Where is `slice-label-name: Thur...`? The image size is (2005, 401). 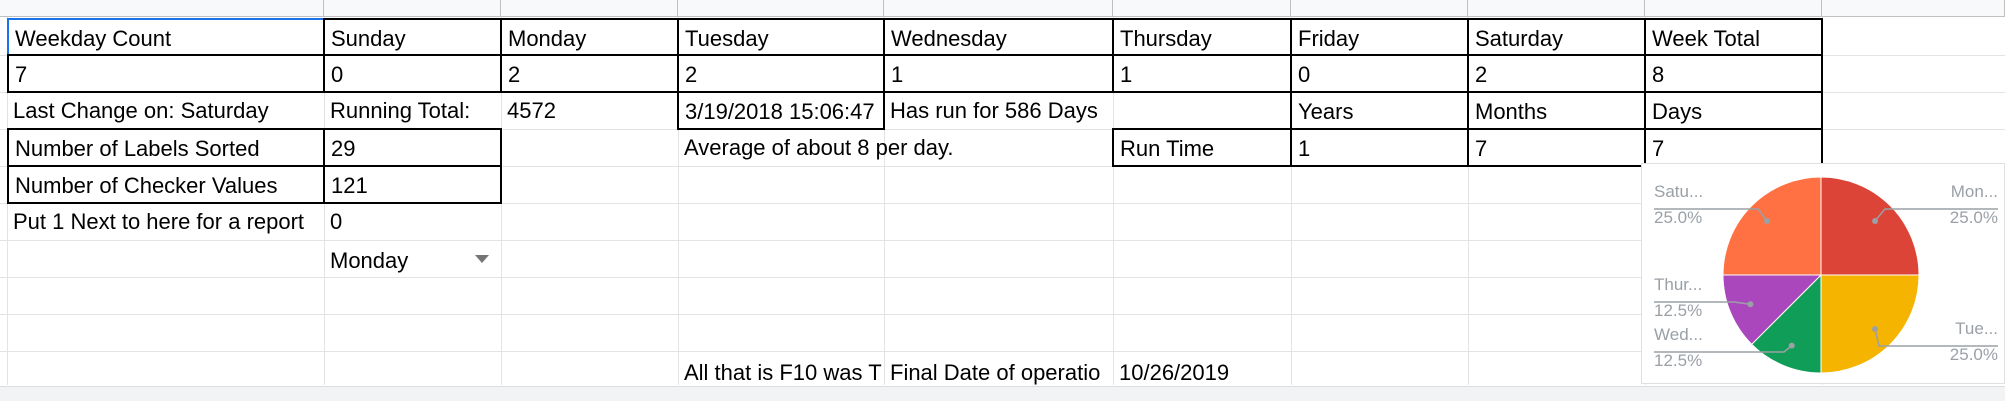 slice-label-name: Thur... is located at coordinates (1678, 284).